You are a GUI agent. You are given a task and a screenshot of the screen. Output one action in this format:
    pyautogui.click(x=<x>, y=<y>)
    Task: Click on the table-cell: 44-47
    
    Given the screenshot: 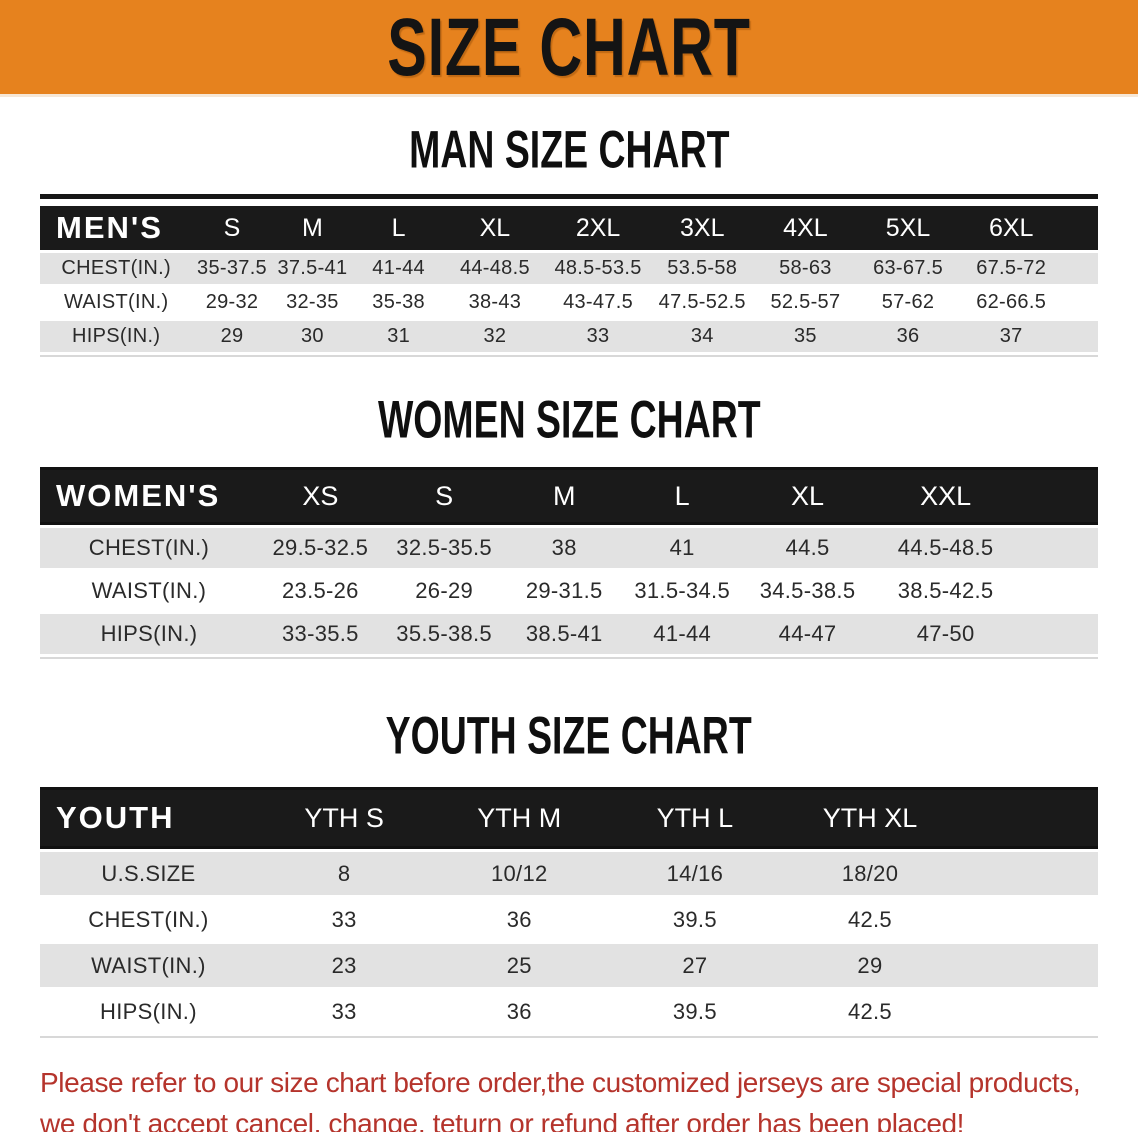 What is the action you would take?
    pyautogui.click(x=807, y=634)
    